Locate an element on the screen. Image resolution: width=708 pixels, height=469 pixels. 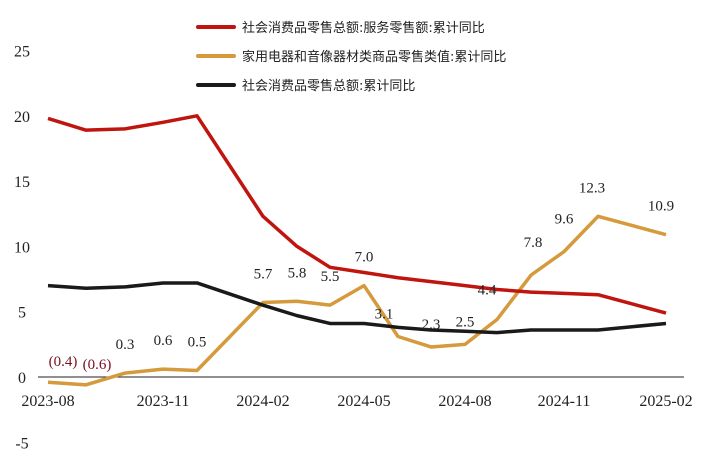
y-tick-label: 10 is located at coordinates (22, 247).